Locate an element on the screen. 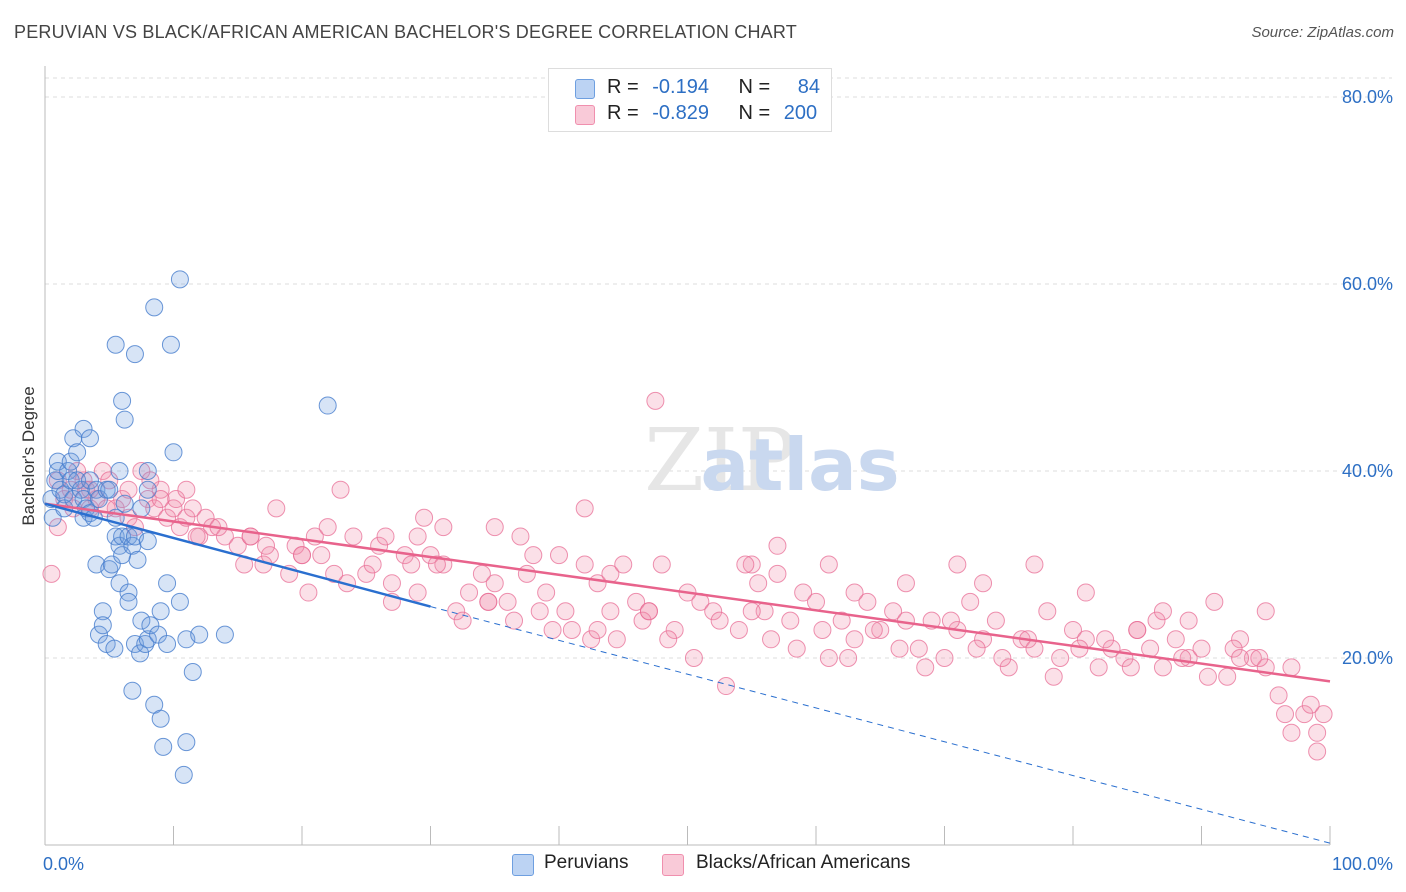 This screenshot has height=892, width=1406. blue-points is located at coordinates (189, 527).